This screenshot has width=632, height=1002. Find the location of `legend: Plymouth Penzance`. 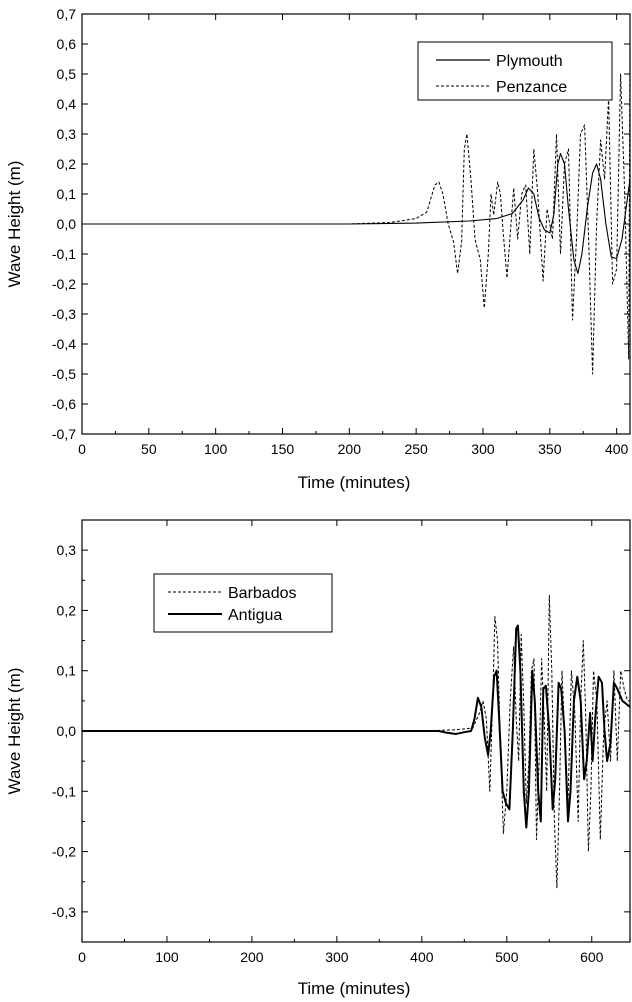

legend: Plymouth Penzance is located at coordinates (515, 71).